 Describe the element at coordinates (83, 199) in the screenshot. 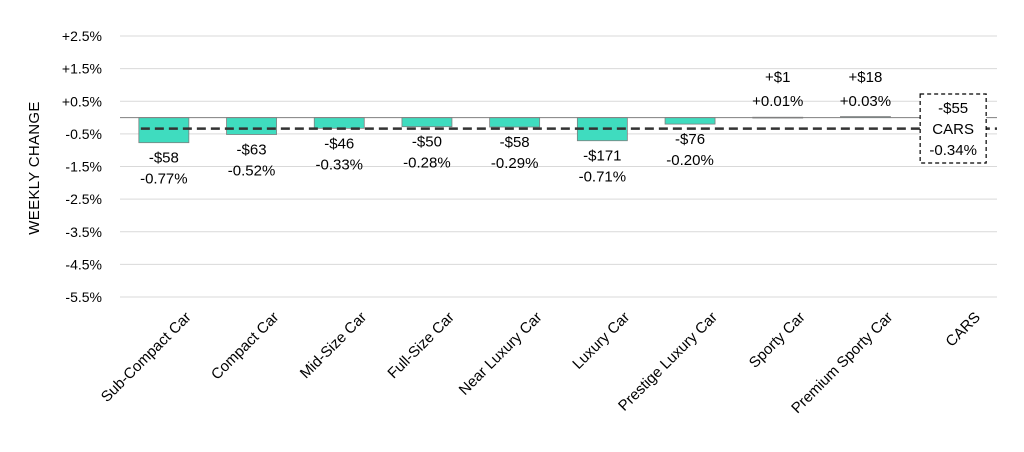

I see `y-tick-label: -2.5%` at that location.